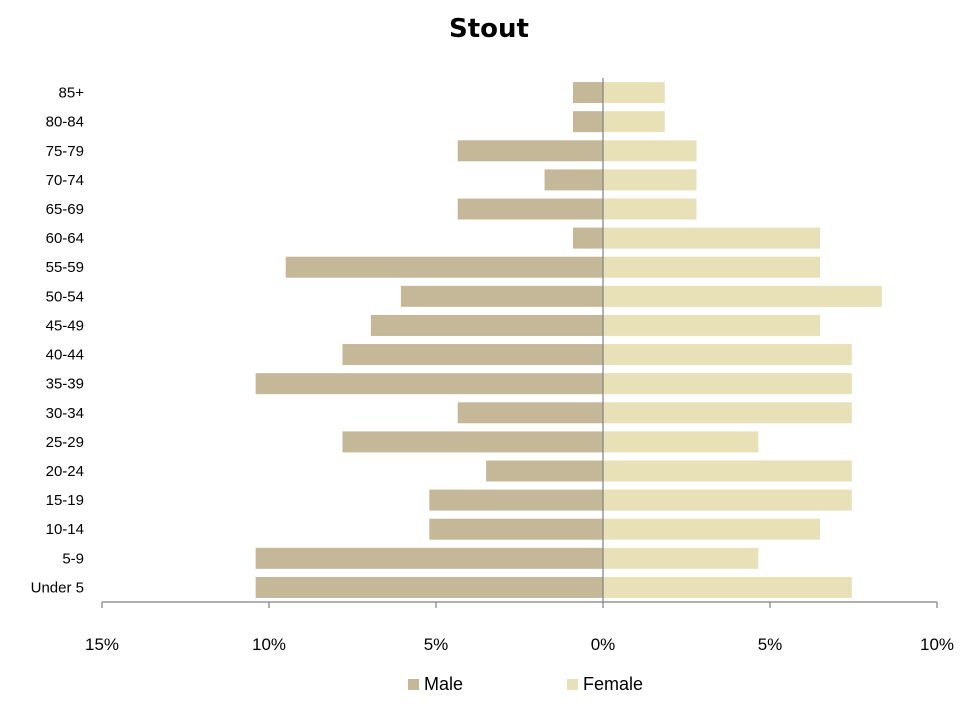  Describe the element at coordinates (413, 684) in the screenshot. I see `male-legend-swatch` at that location.